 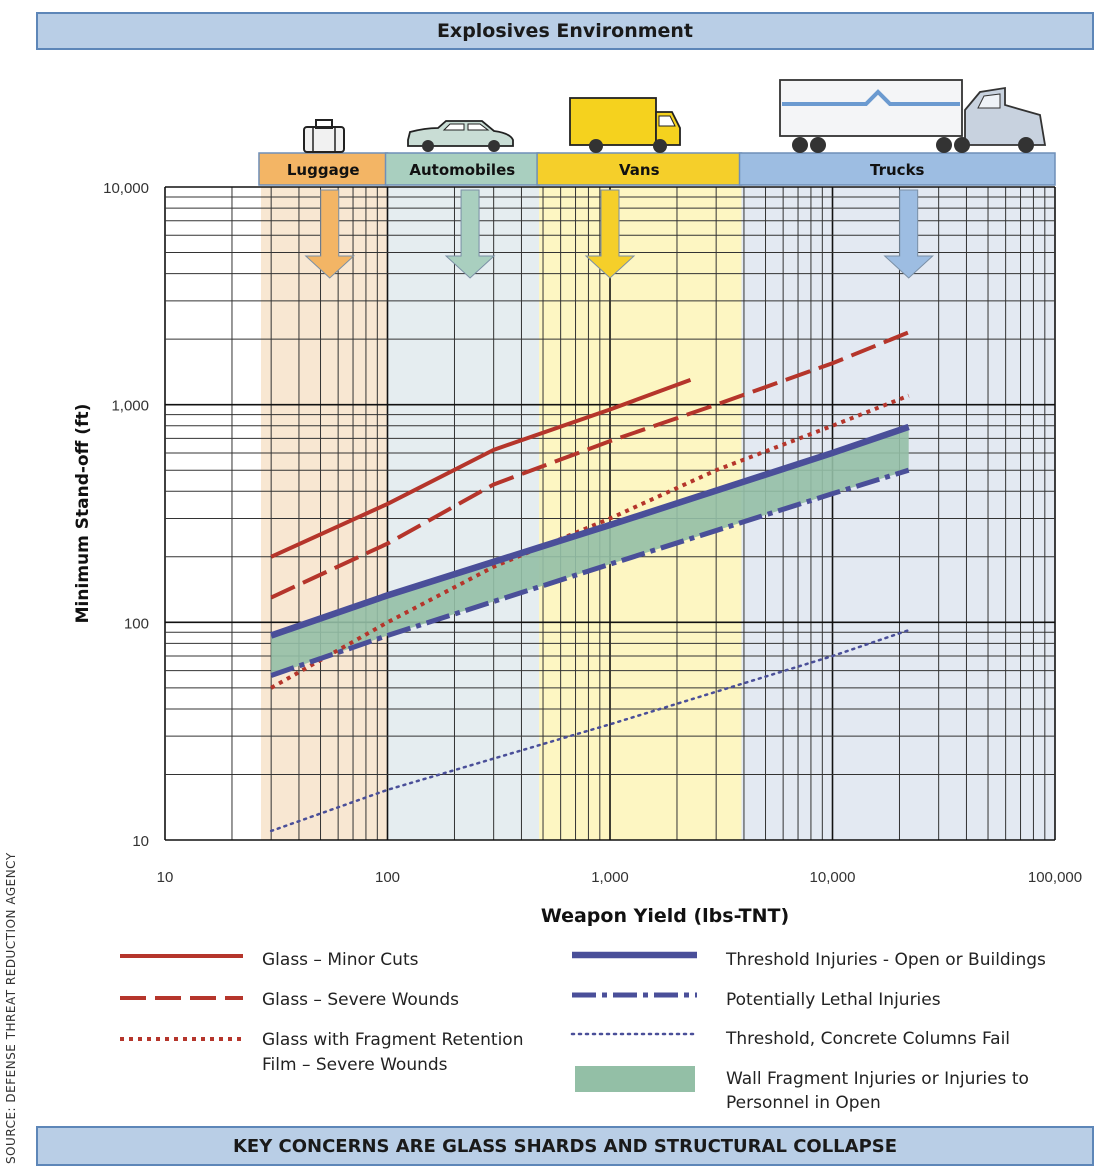 I want to click on legend-label-glass-film-line2: Film – Severe Wounds, so click(x=355, y=1065).